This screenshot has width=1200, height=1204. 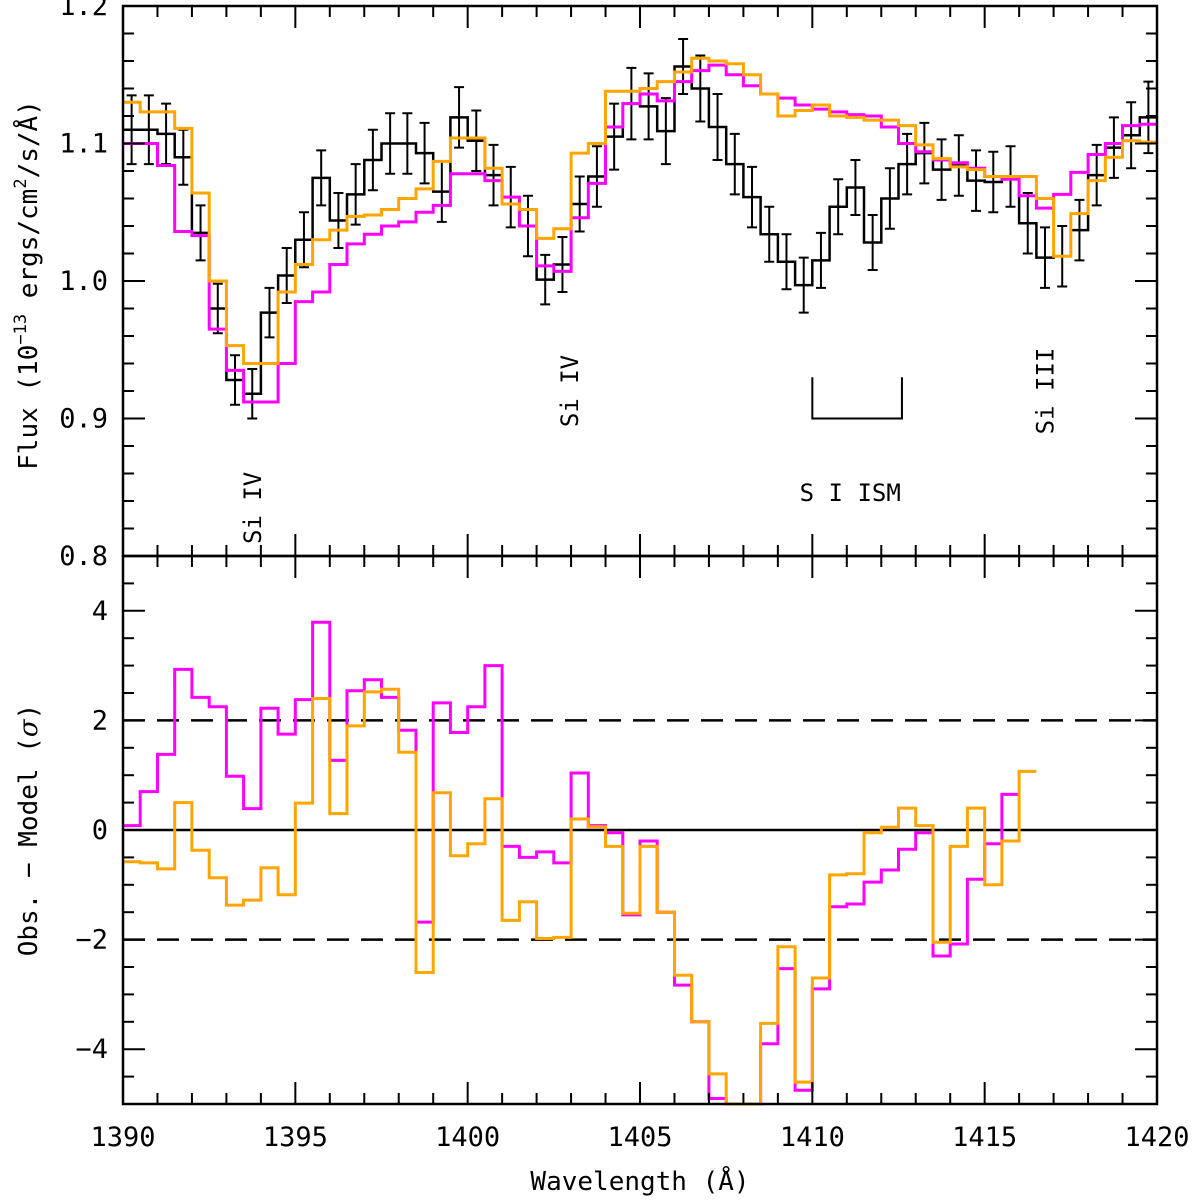 I want to click on ism-bracket, so click(x=857, y=398).